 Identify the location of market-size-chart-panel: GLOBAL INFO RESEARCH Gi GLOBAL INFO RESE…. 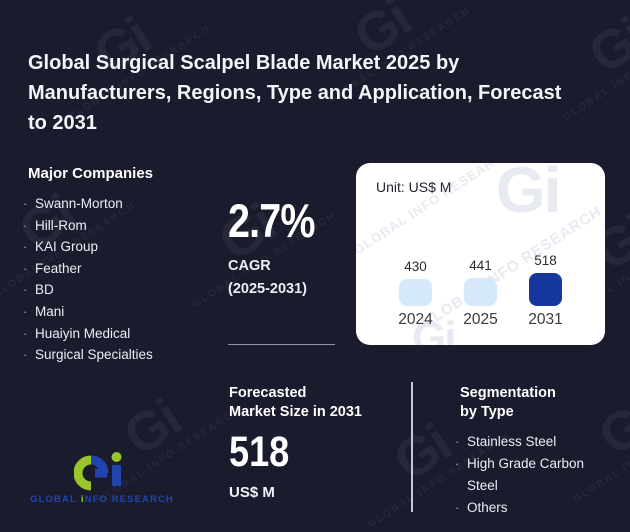
(480, 254).